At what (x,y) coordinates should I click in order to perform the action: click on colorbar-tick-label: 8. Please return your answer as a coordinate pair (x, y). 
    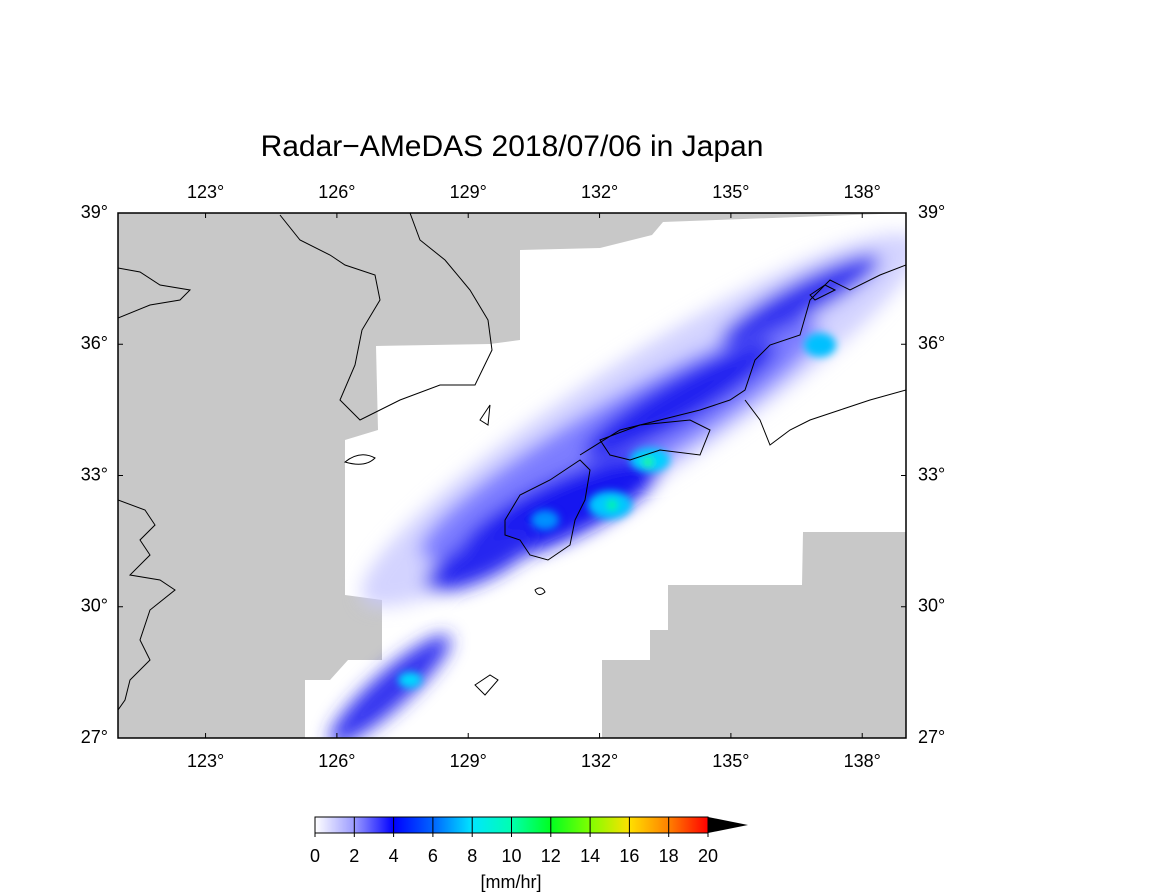
    Looking at the image, I should click on (472, 856).